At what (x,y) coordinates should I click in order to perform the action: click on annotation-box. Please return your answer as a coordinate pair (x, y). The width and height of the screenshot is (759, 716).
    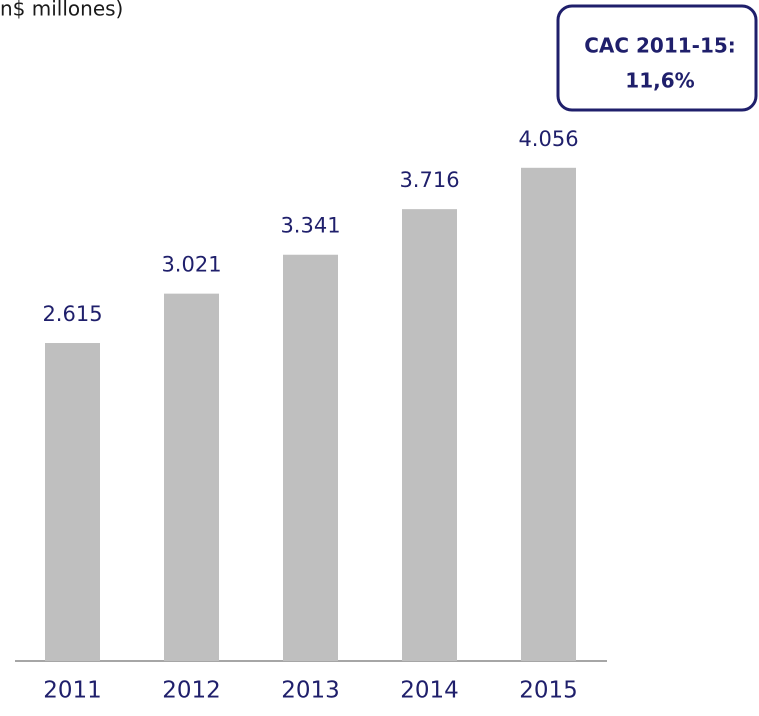
    Looking at the image, I should click on (657, 58).